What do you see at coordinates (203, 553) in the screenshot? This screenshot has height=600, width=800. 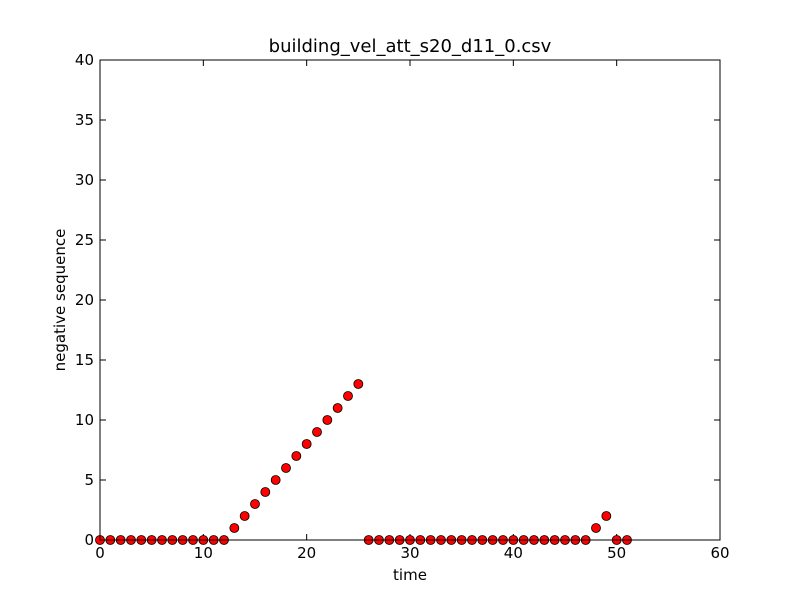 I see `x-tick-label: 10` at bounding box center [203, 553].